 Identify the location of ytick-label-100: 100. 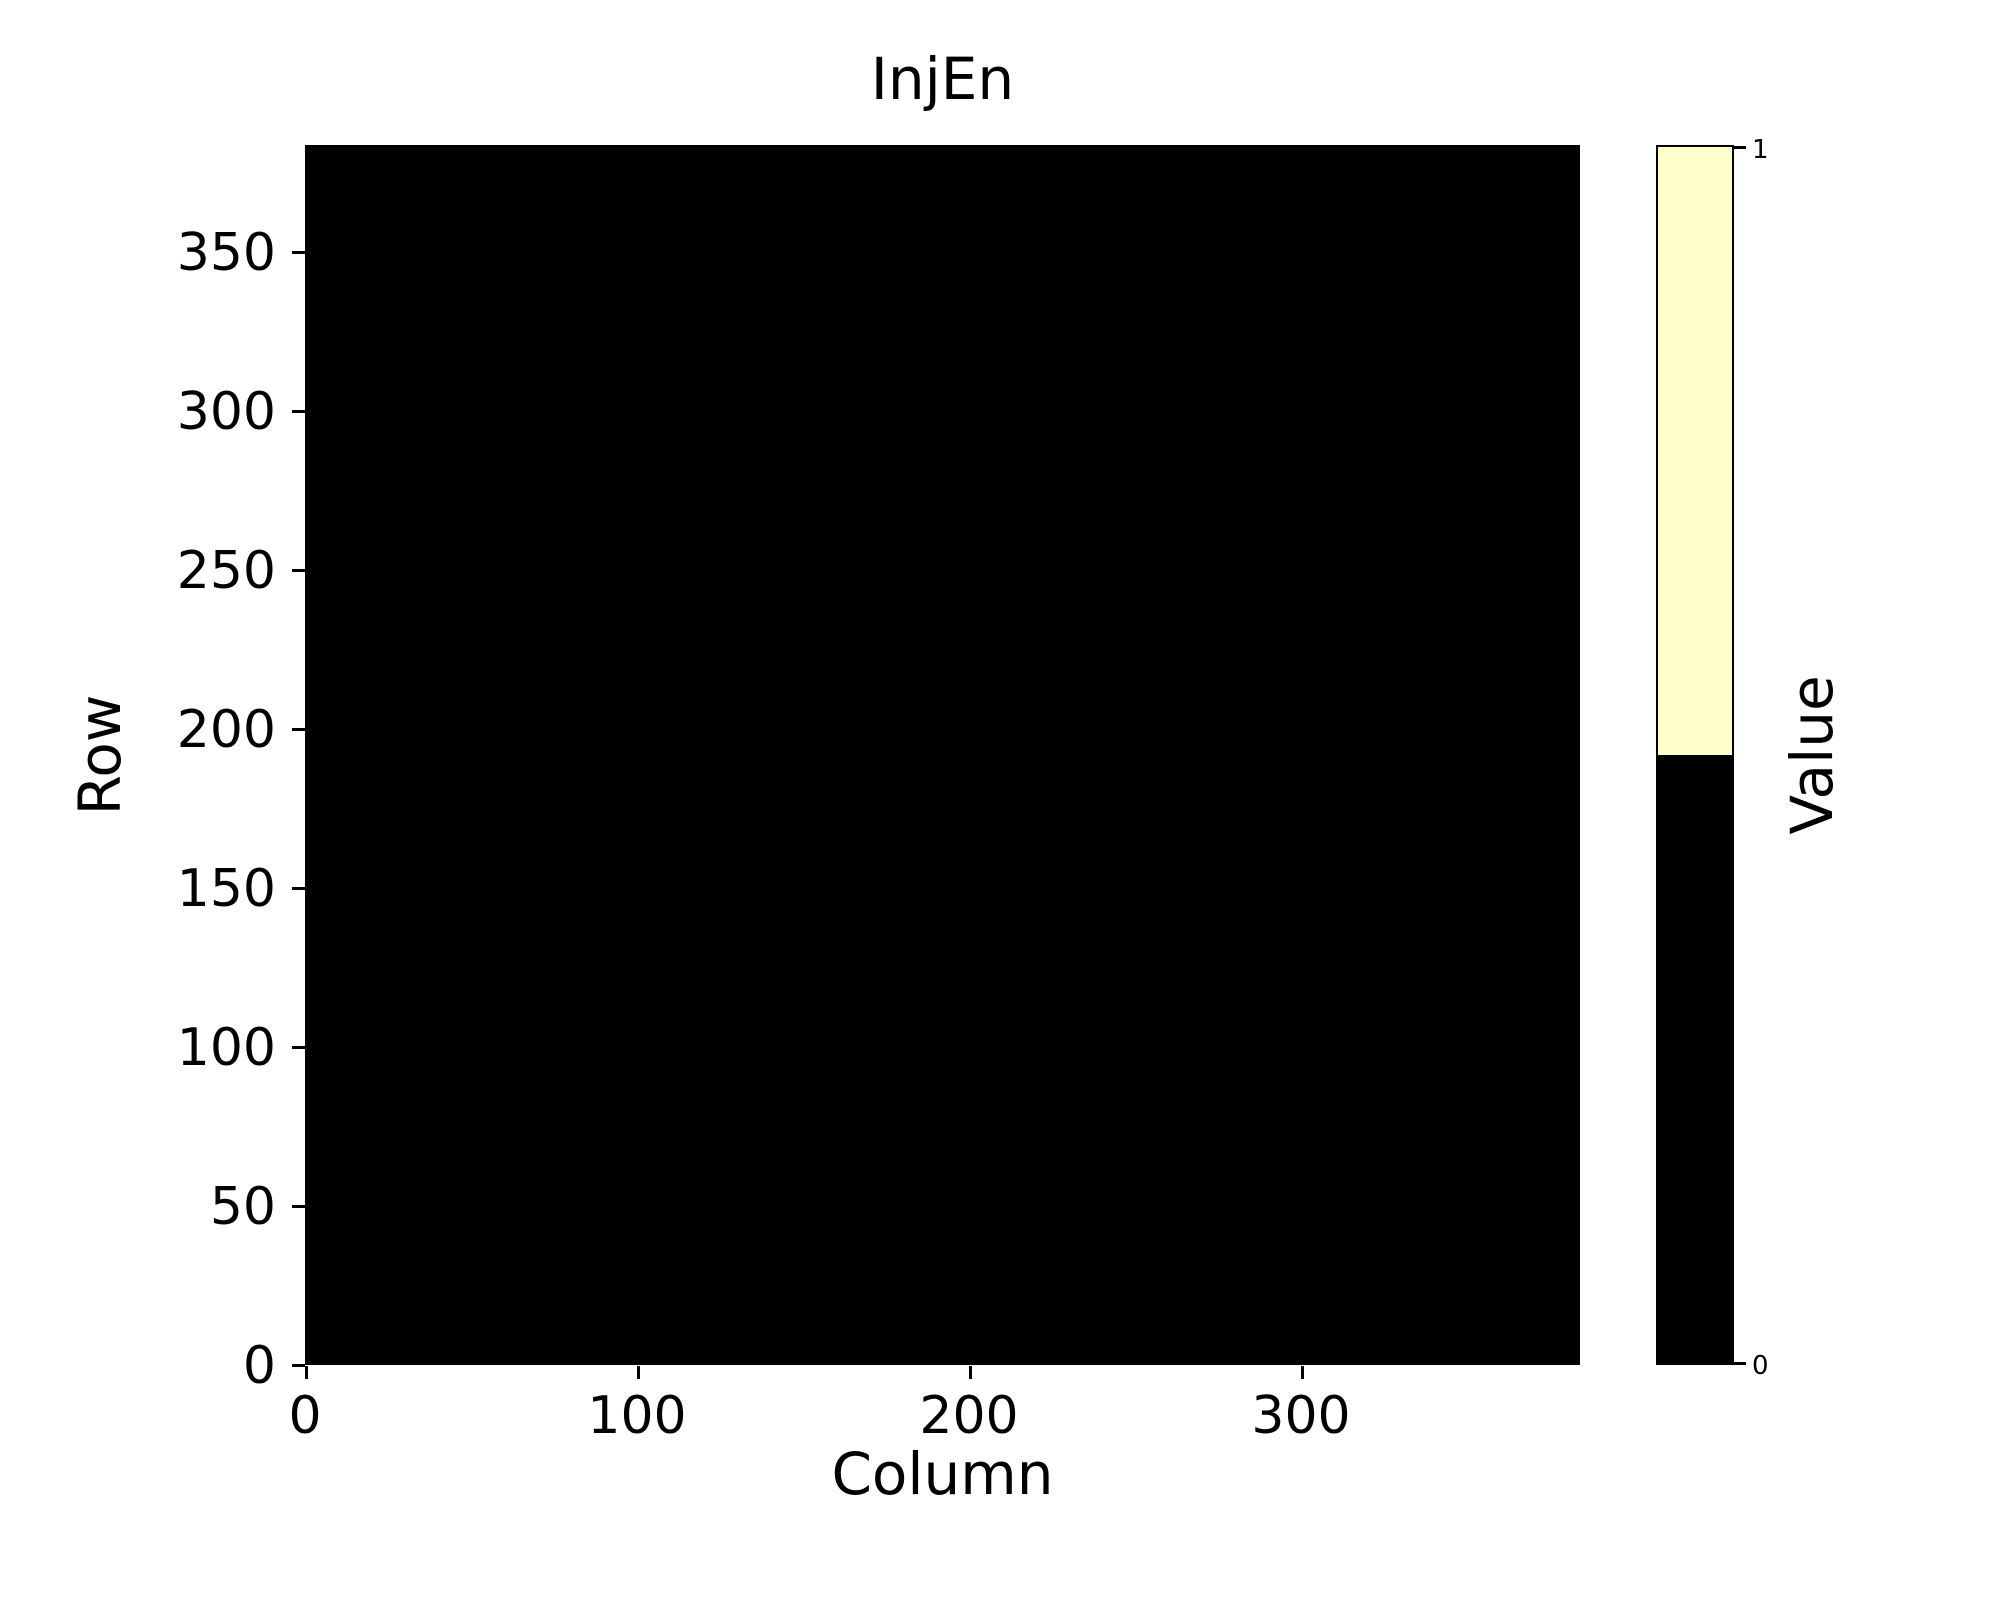
(226, 1048).